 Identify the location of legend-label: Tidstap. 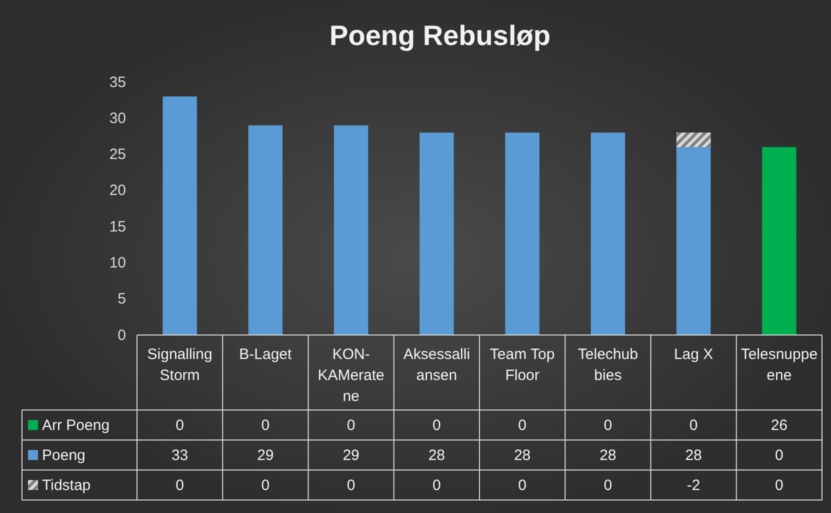
(66, 485).